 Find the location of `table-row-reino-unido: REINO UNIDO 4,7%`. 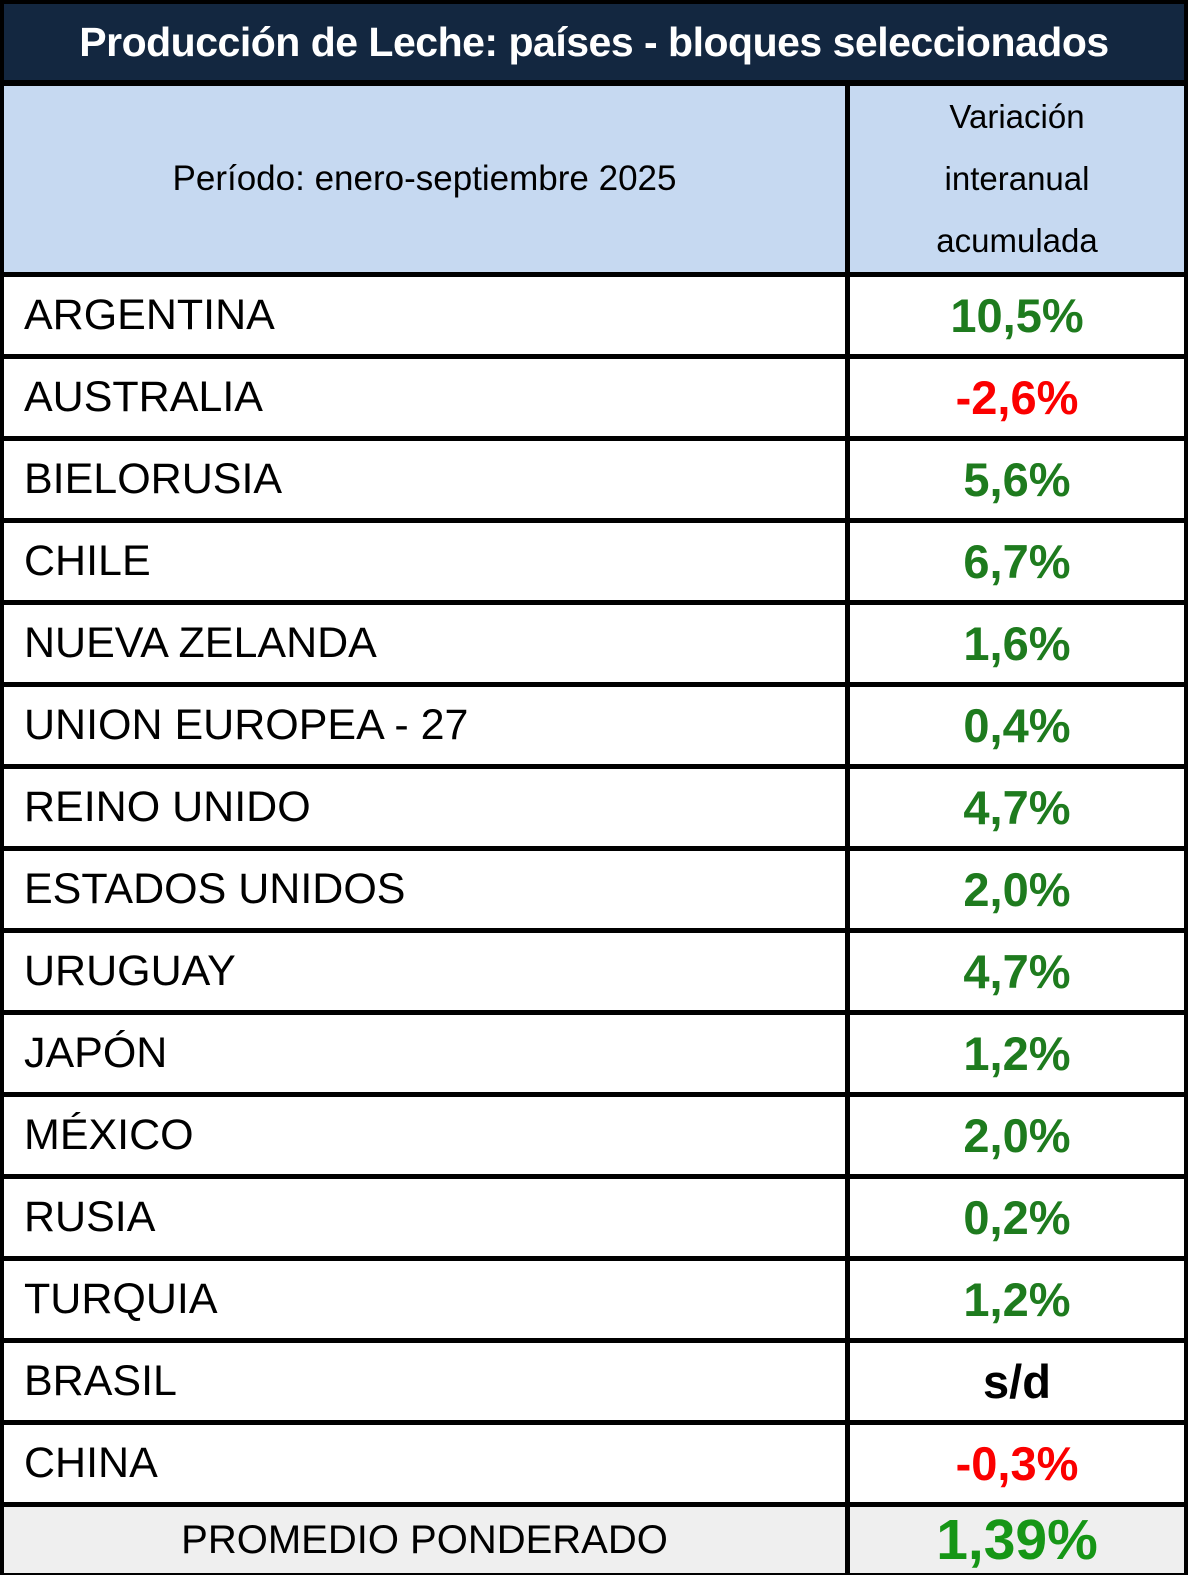

table-row-reino-unido: REINO UNIDO 4,7% is located at coordinates (594, 805).